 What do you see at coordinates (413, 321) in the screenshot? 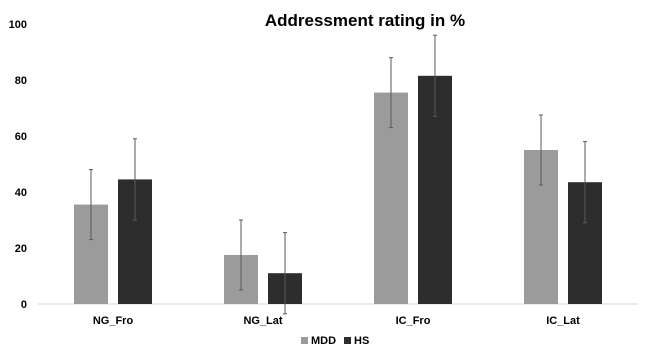
I see `x-tick-label: IC_Fro` at bounding box center [413, 321].